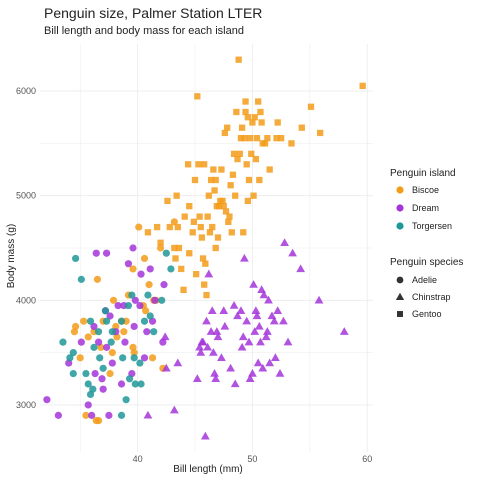 This screenshot has height=480, width=480. What do you see at coordinates (253, 459) in the screenshot?
I see `x-axis-ticks: 40 50 60` at bounding box center [253, 459].